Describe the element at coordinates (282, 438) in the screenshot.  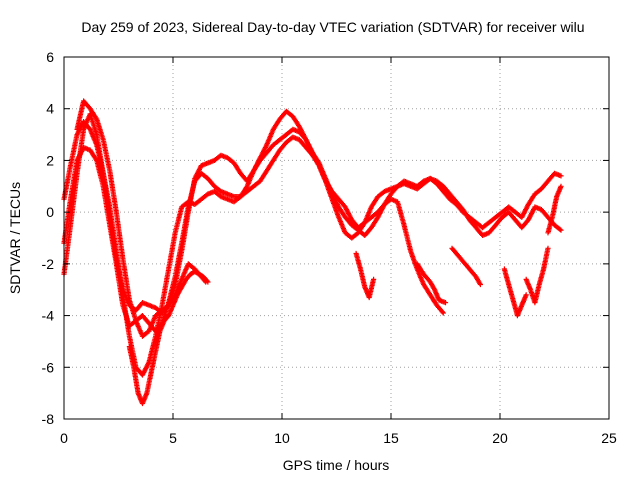
I see `x-tick-label: 10` at that location.